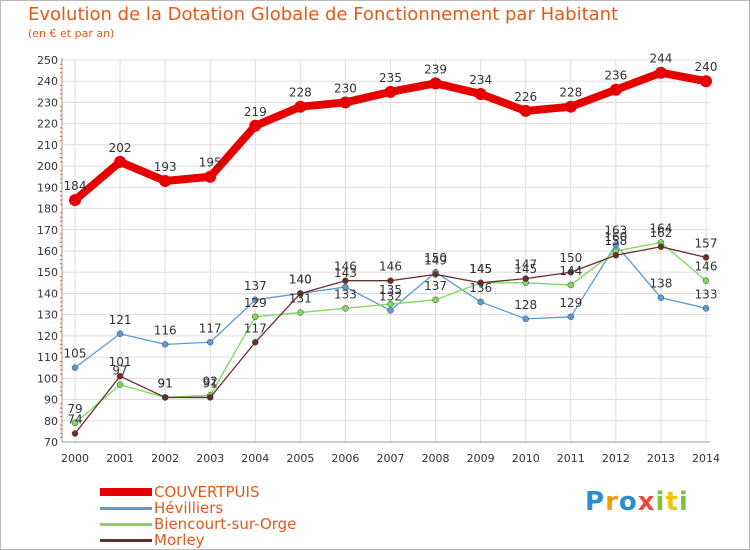 Image resolution: width=750 pixels, height=550 pixels. I want to click on data-label: 157, so click(706, 243).